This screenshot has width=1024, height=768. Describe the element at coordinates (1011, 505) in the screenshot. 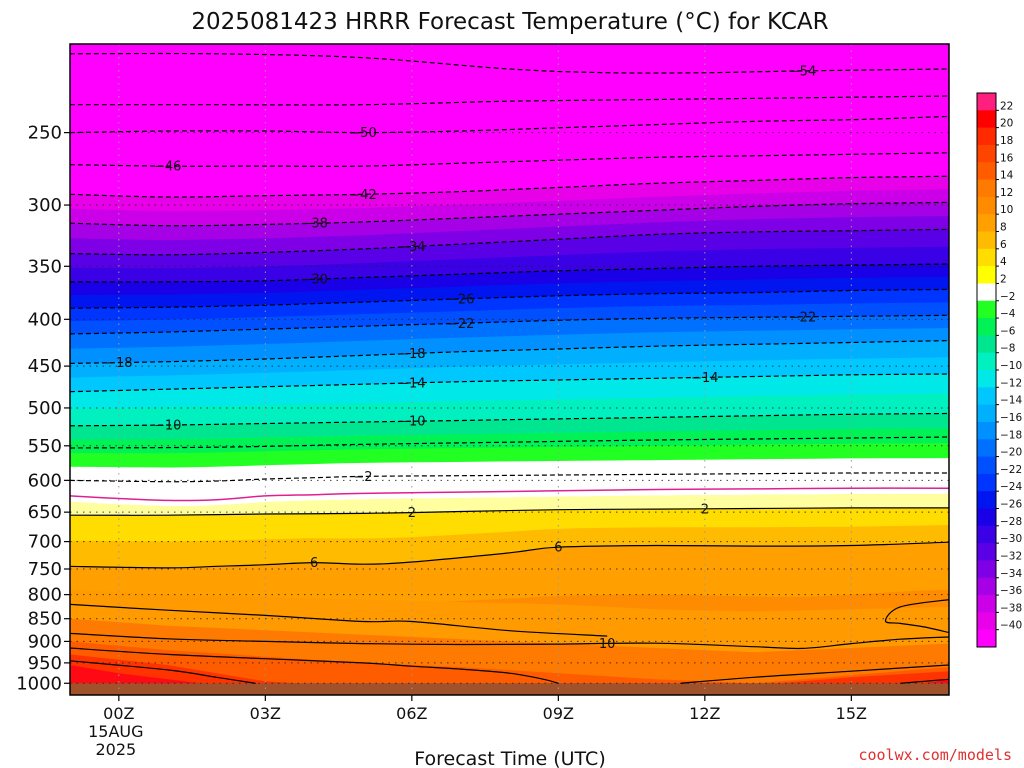

I see `colorbar-label: −26` at that location.